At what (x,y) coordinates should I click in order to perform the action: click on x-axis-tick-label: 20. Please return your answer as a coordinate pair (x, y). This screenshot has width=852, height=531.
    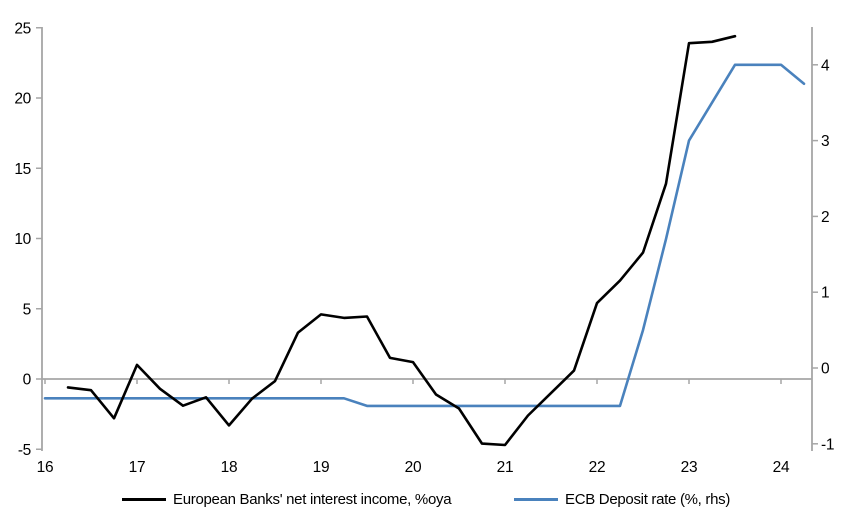
    Looking at the image, I should click on (413, 467).